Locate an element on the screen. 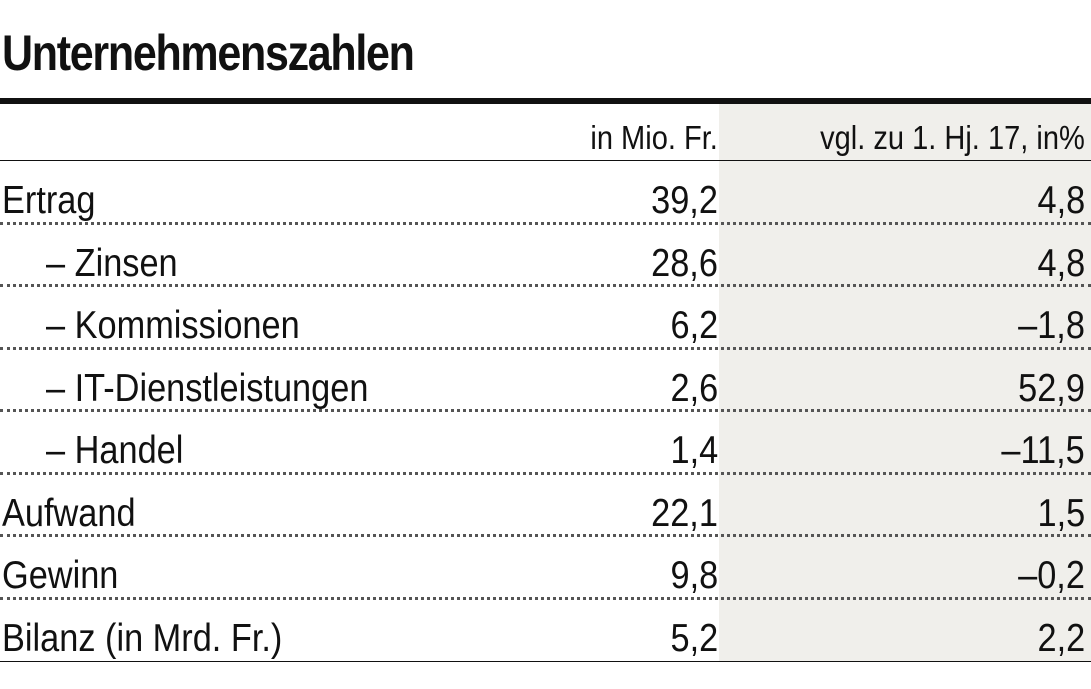 Image resolution: width=1091 pixels, height=689 pixels. value-cell: 6,2 is located at coordinates (694, 325).